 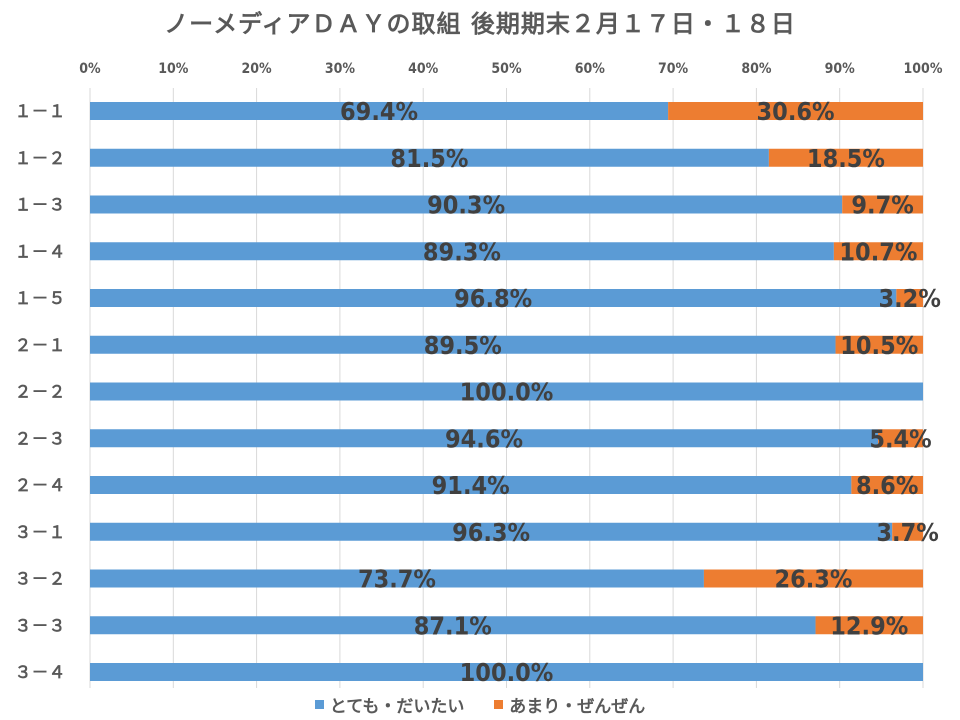 I want to click on data-label-series-1: 96.3%, so click(x=491, y=532).